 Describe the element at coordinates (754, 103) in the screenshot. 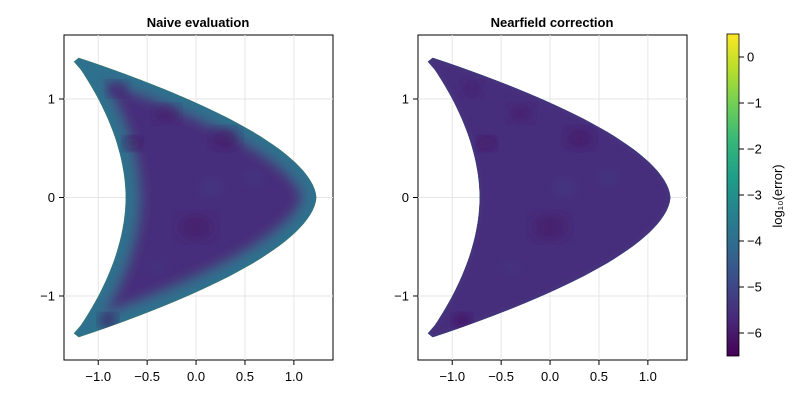

I see `colorbar-tick-label: −1` at that location.